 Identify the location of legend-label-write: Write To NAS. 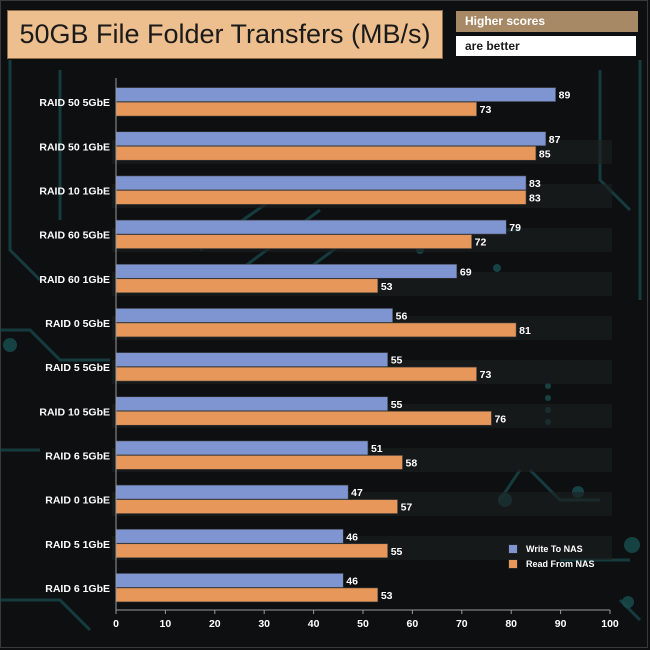
(554, 548).